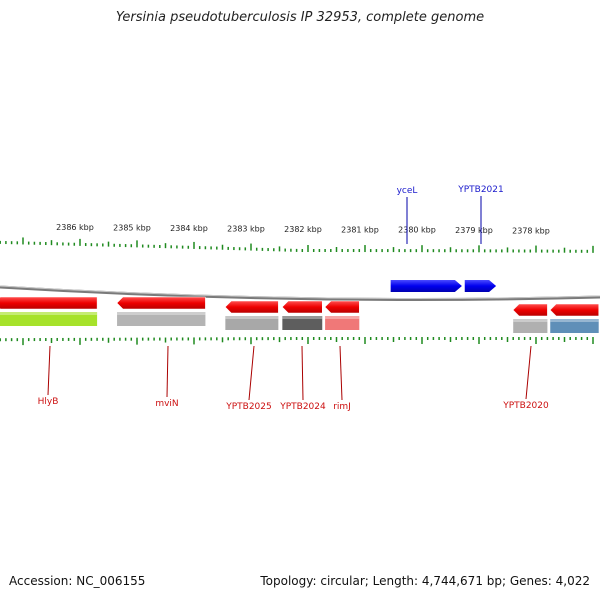 The width and height of the screenshot is (600, 600). Describe the element at coordinates (246, 228) in the screenshot. I see `scale-tick-label: 2383 kbp` at that location.